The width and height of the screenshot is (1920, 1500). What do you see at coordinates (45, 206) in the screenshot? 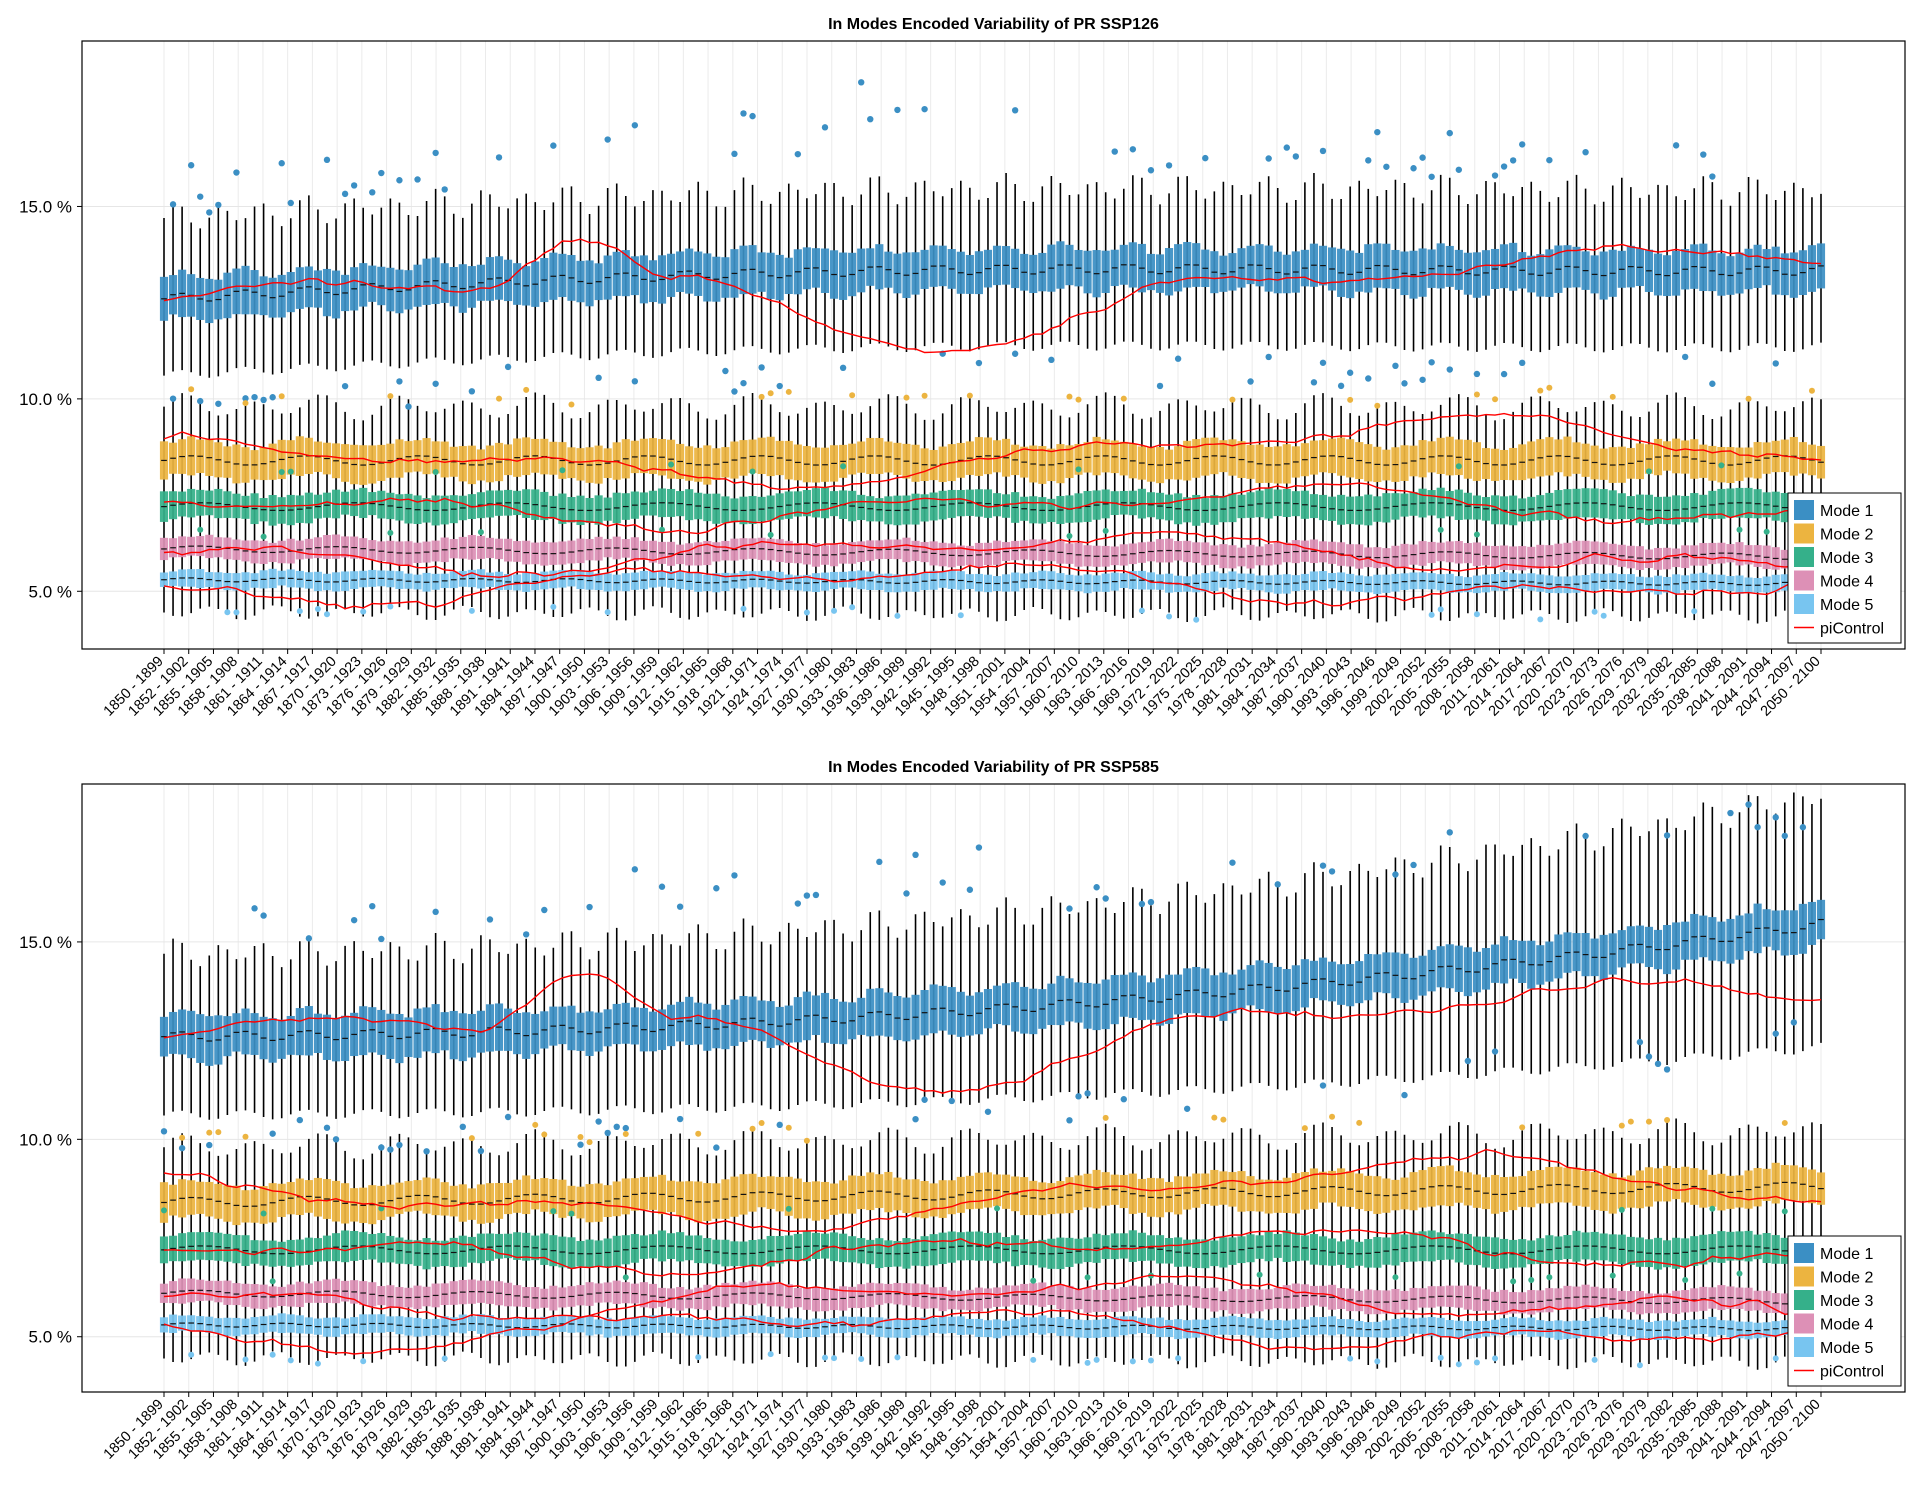
I see `y-tick-label: 15.0 %` at bounding box center [45, 206].